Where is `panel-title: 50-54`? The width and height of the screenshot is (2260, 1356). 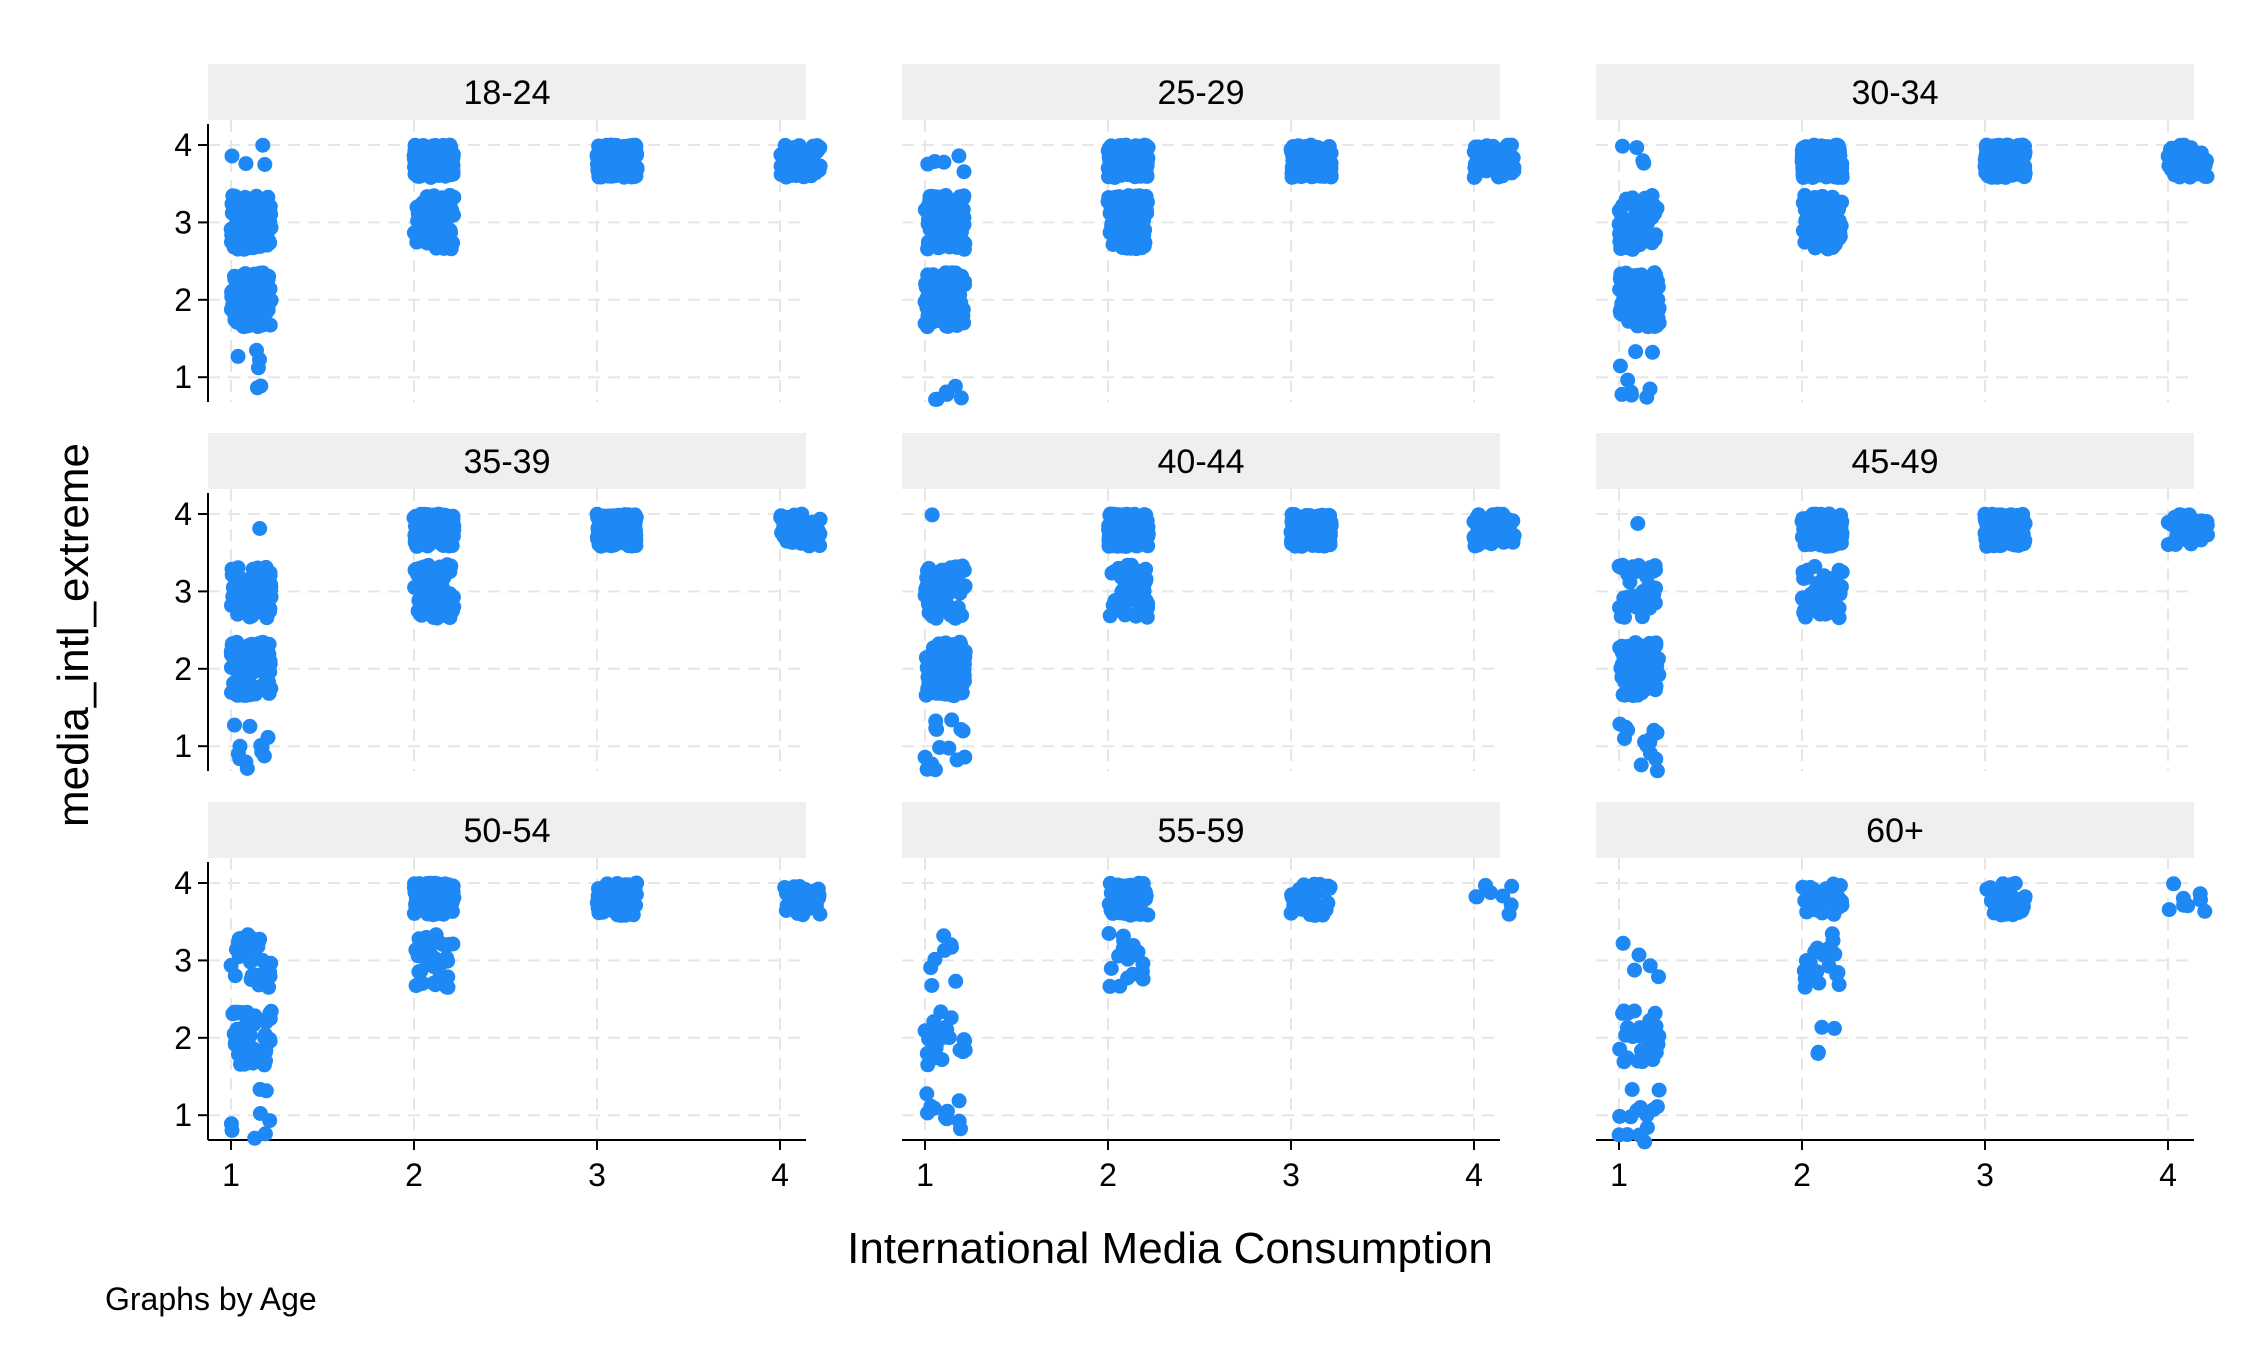 panel-title: 50-54 is located at coordinates (507, 831).